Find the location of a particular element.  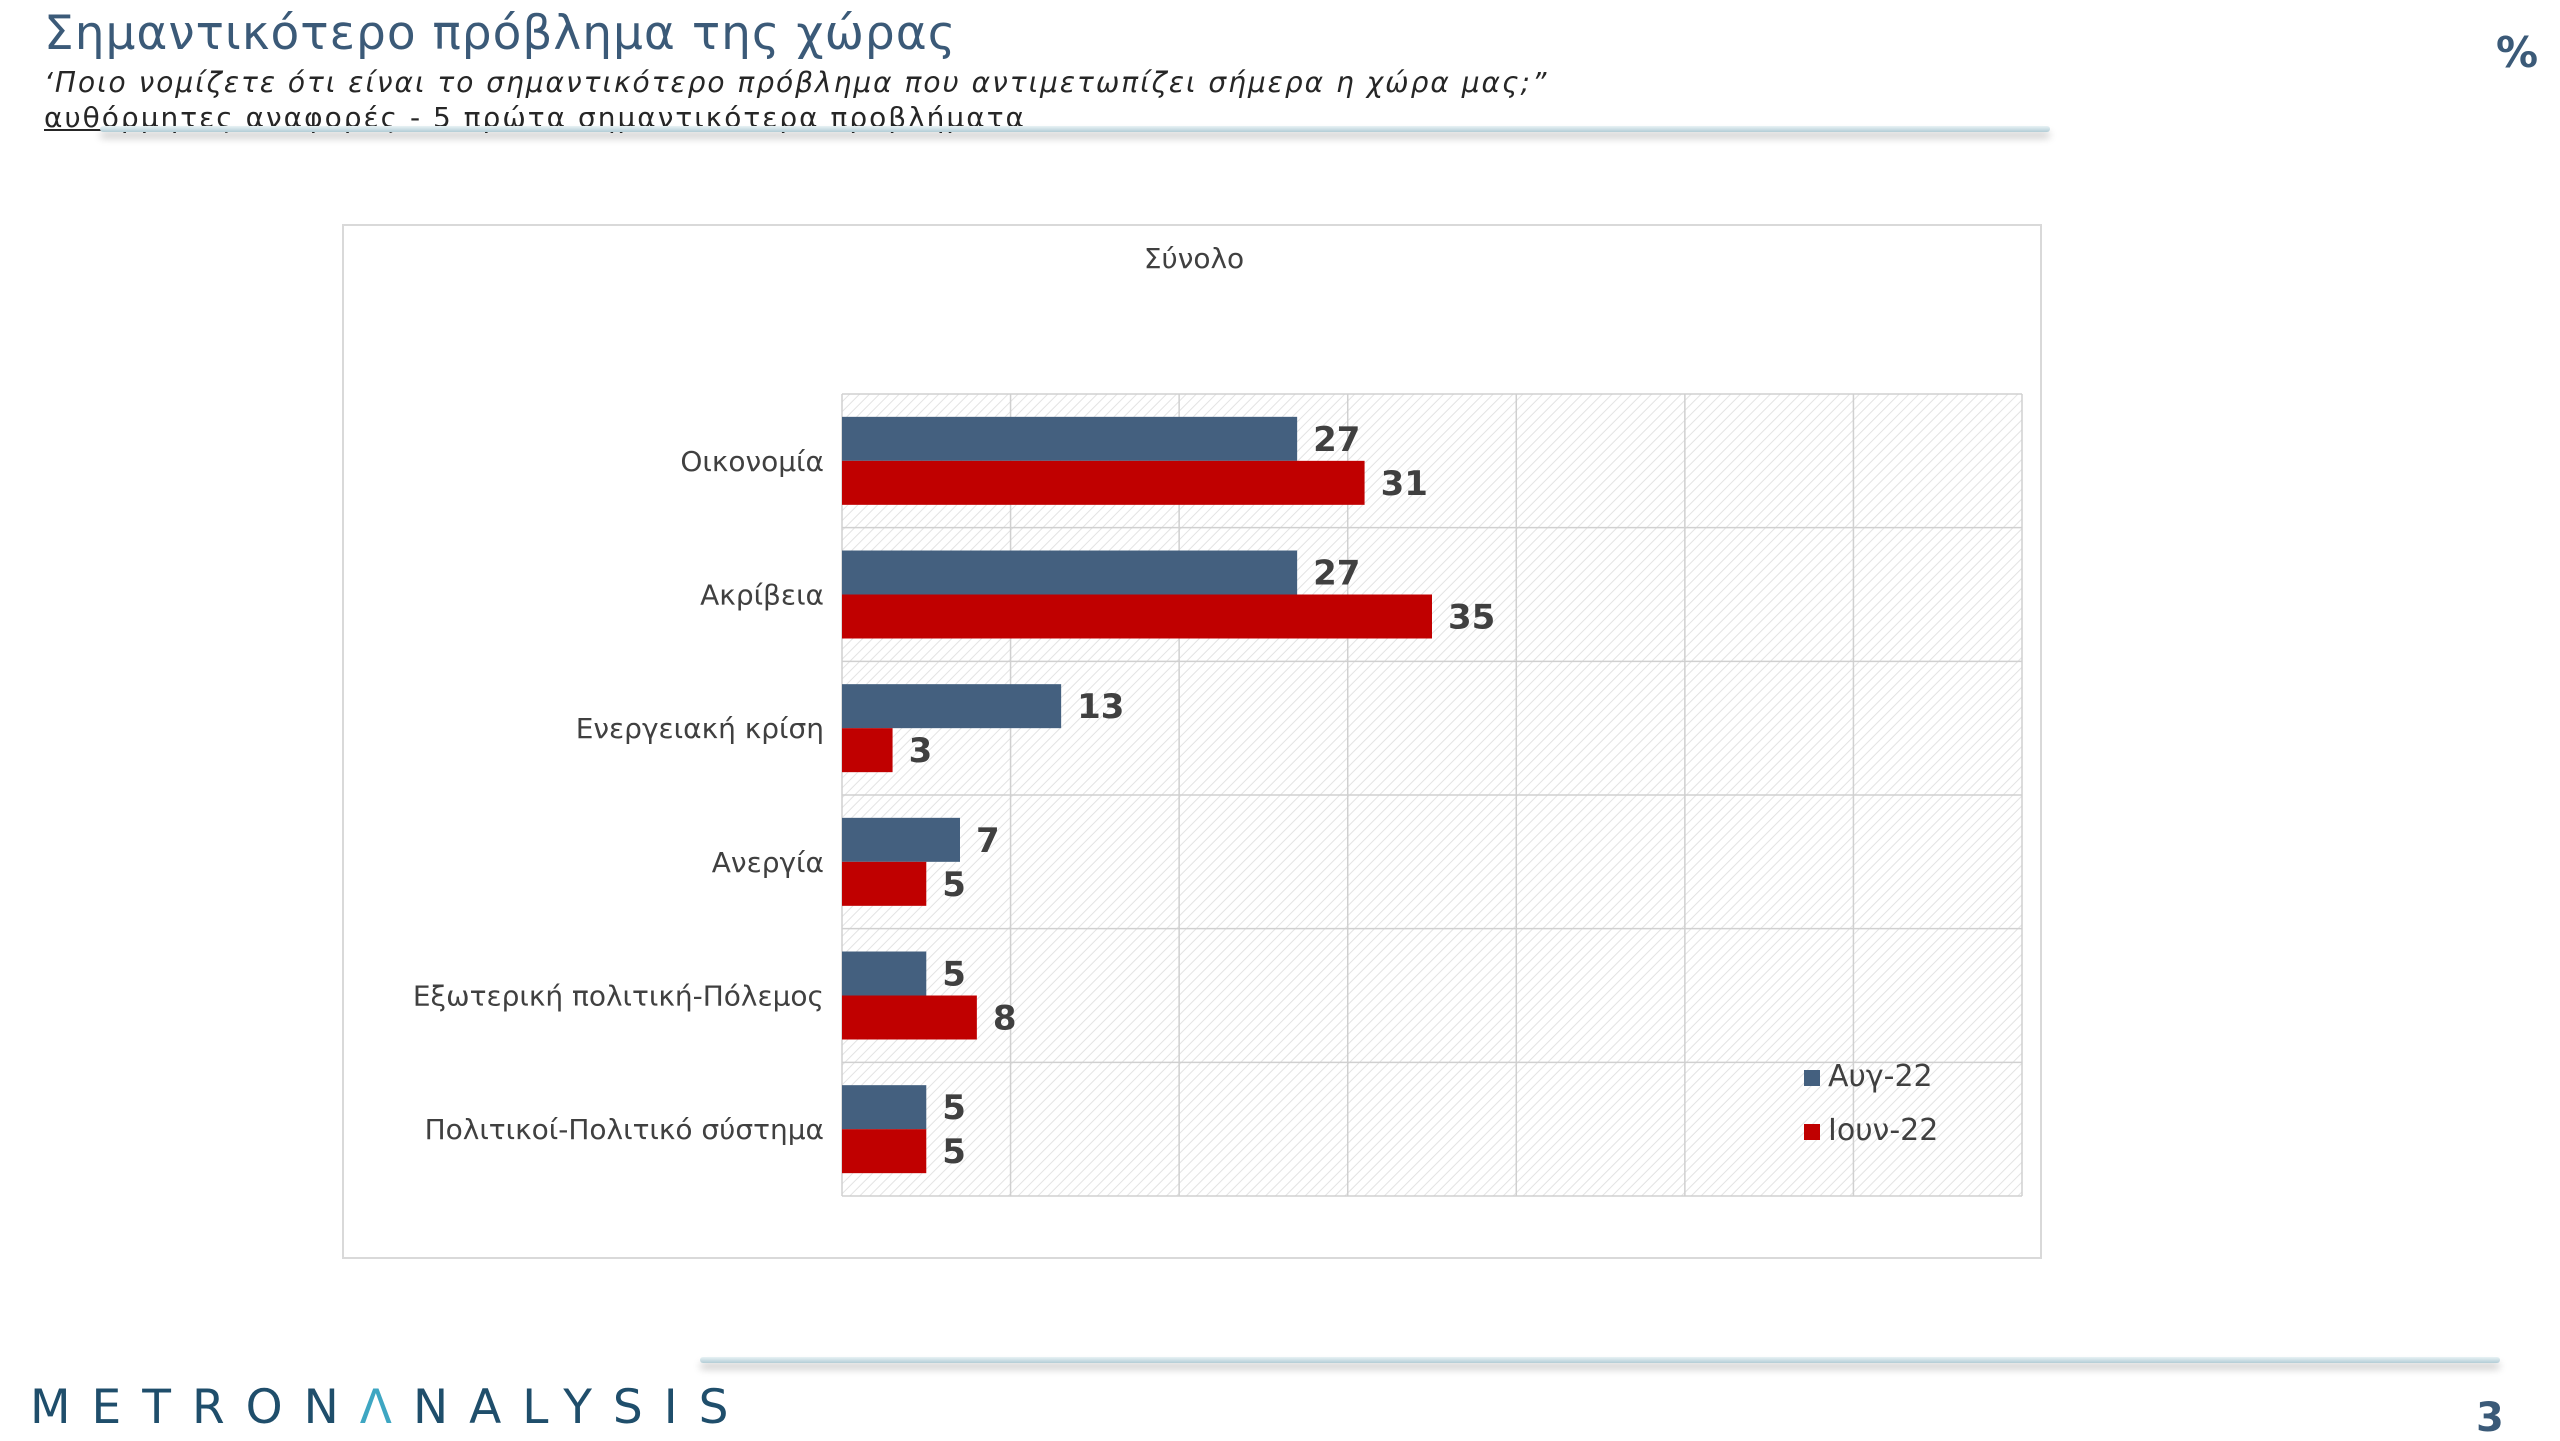

category-label: Εξωτερική πολιτική-Πόλεμος is located at coordinates (618, 996).